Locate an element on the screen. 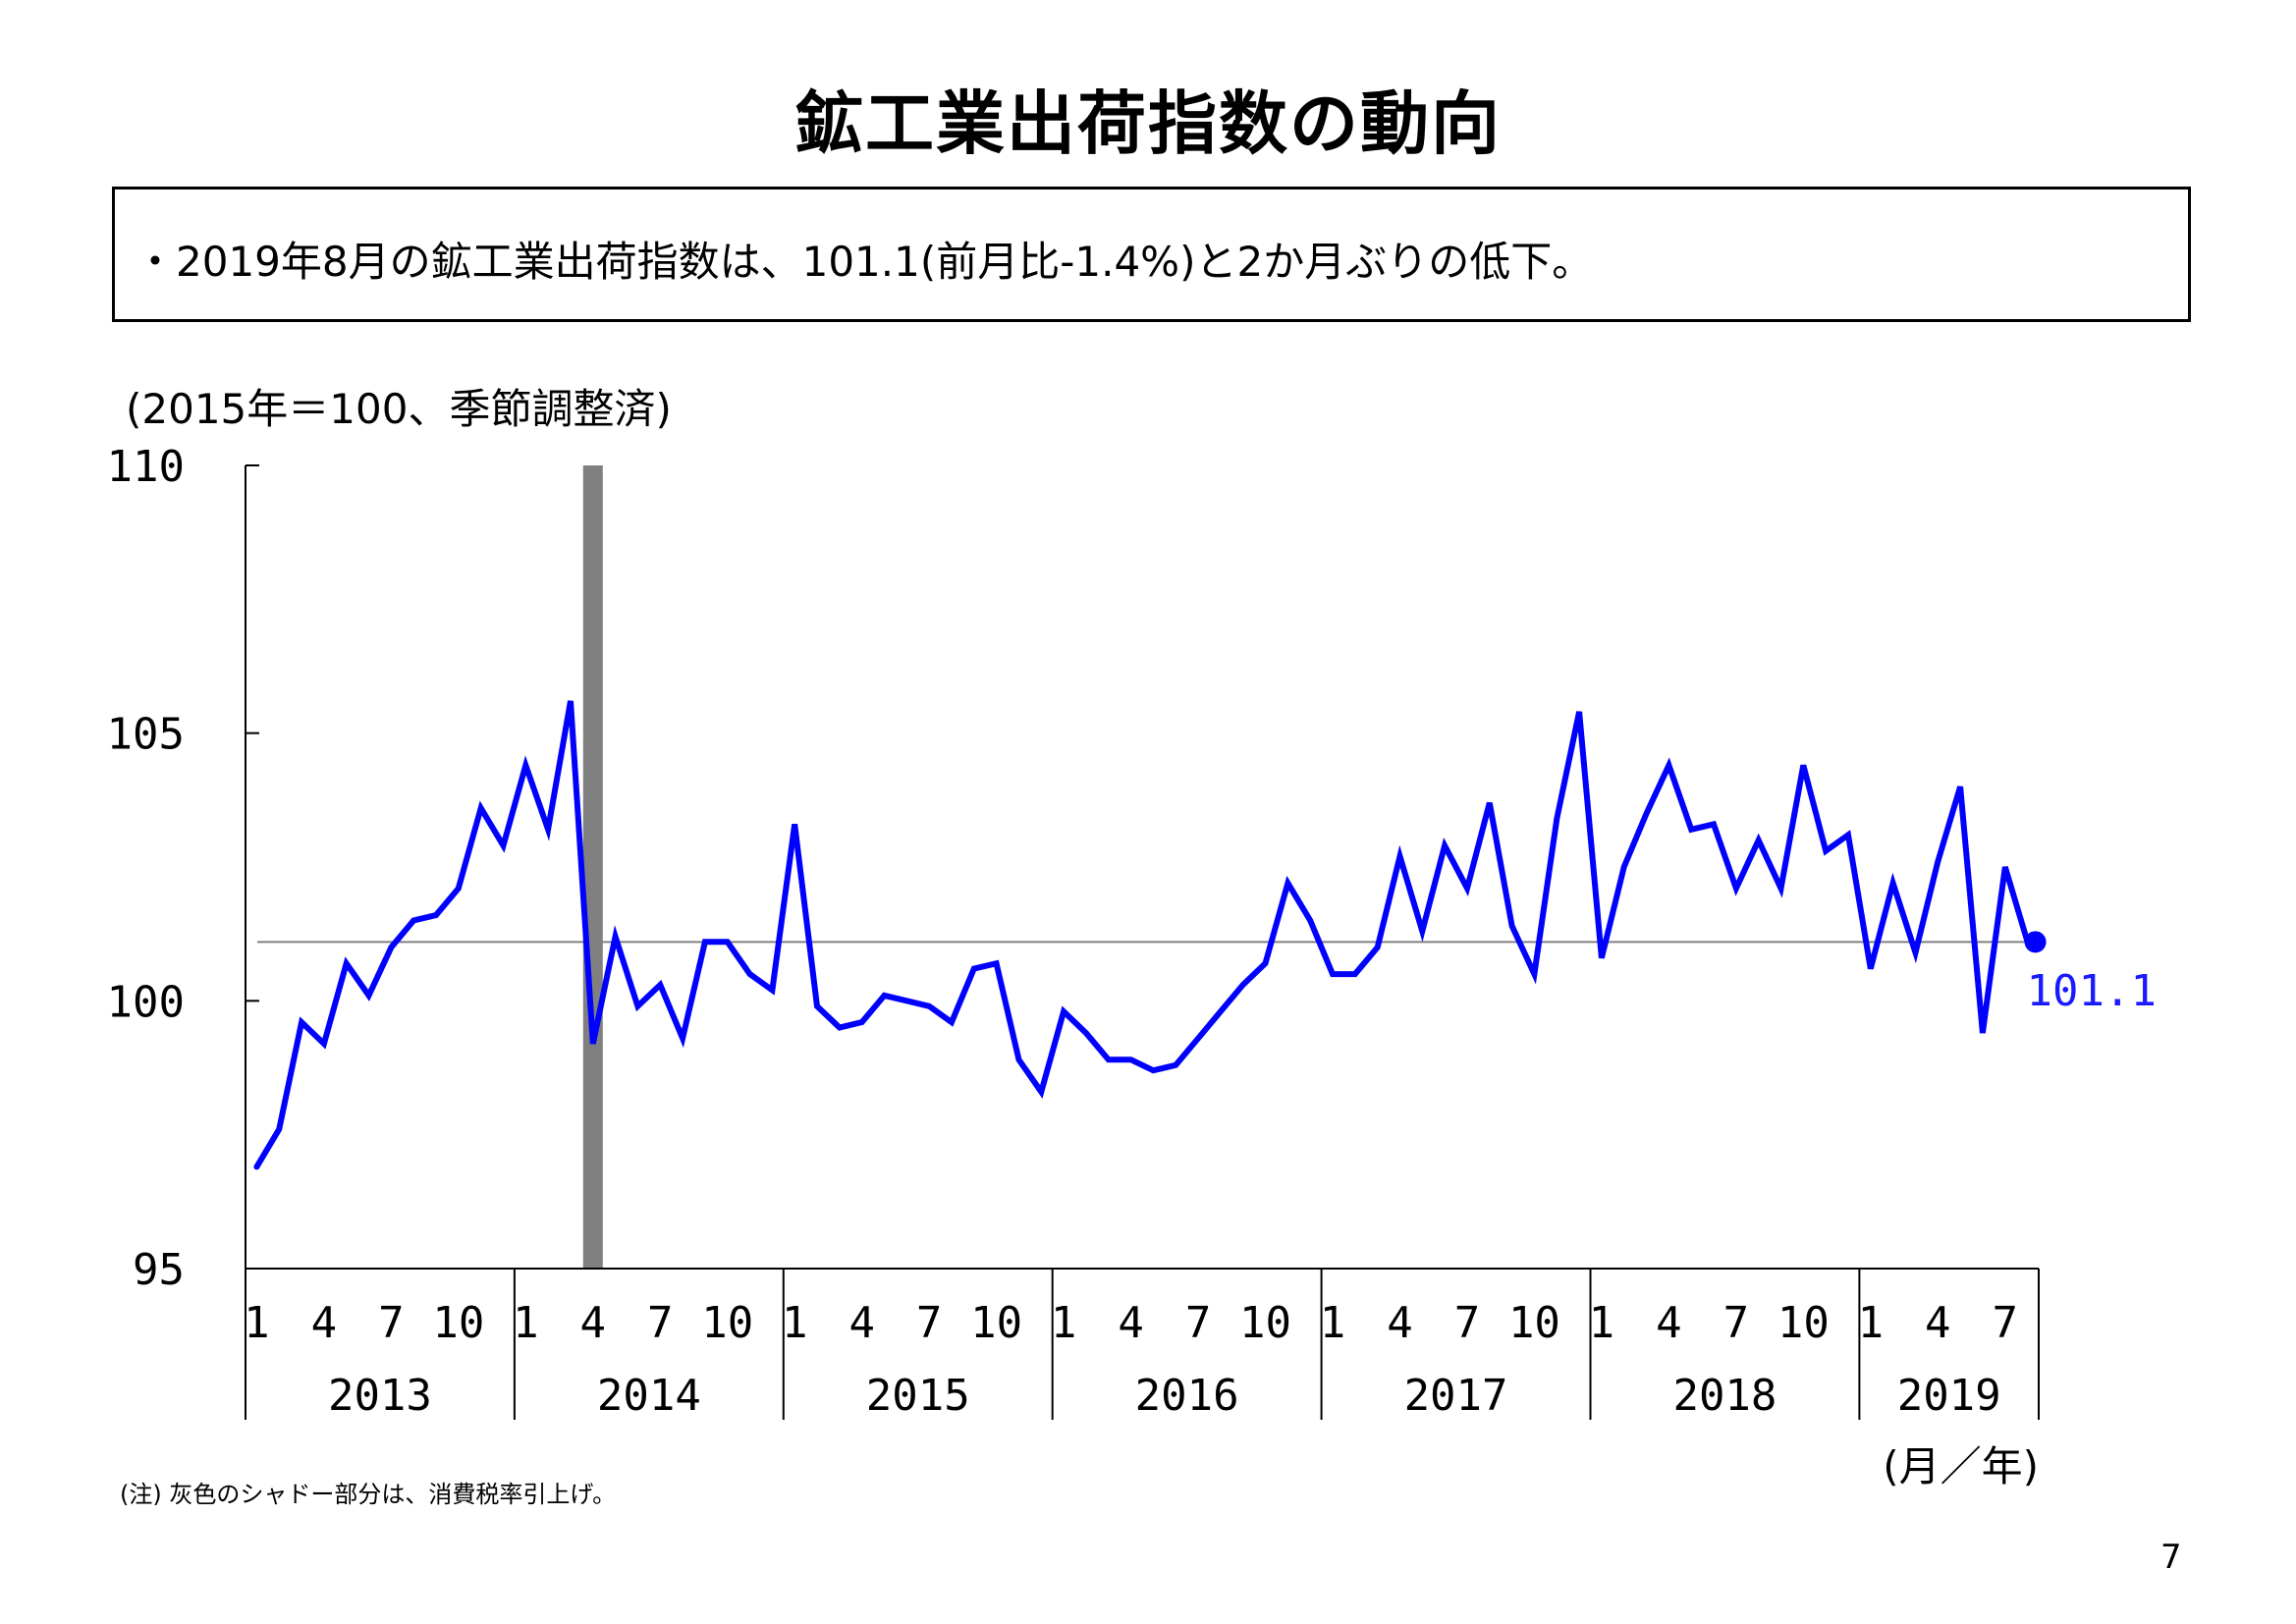 This screenshot has height=1624, width=2296. y-tick-label: 105 is located at coordinates (146, 735).